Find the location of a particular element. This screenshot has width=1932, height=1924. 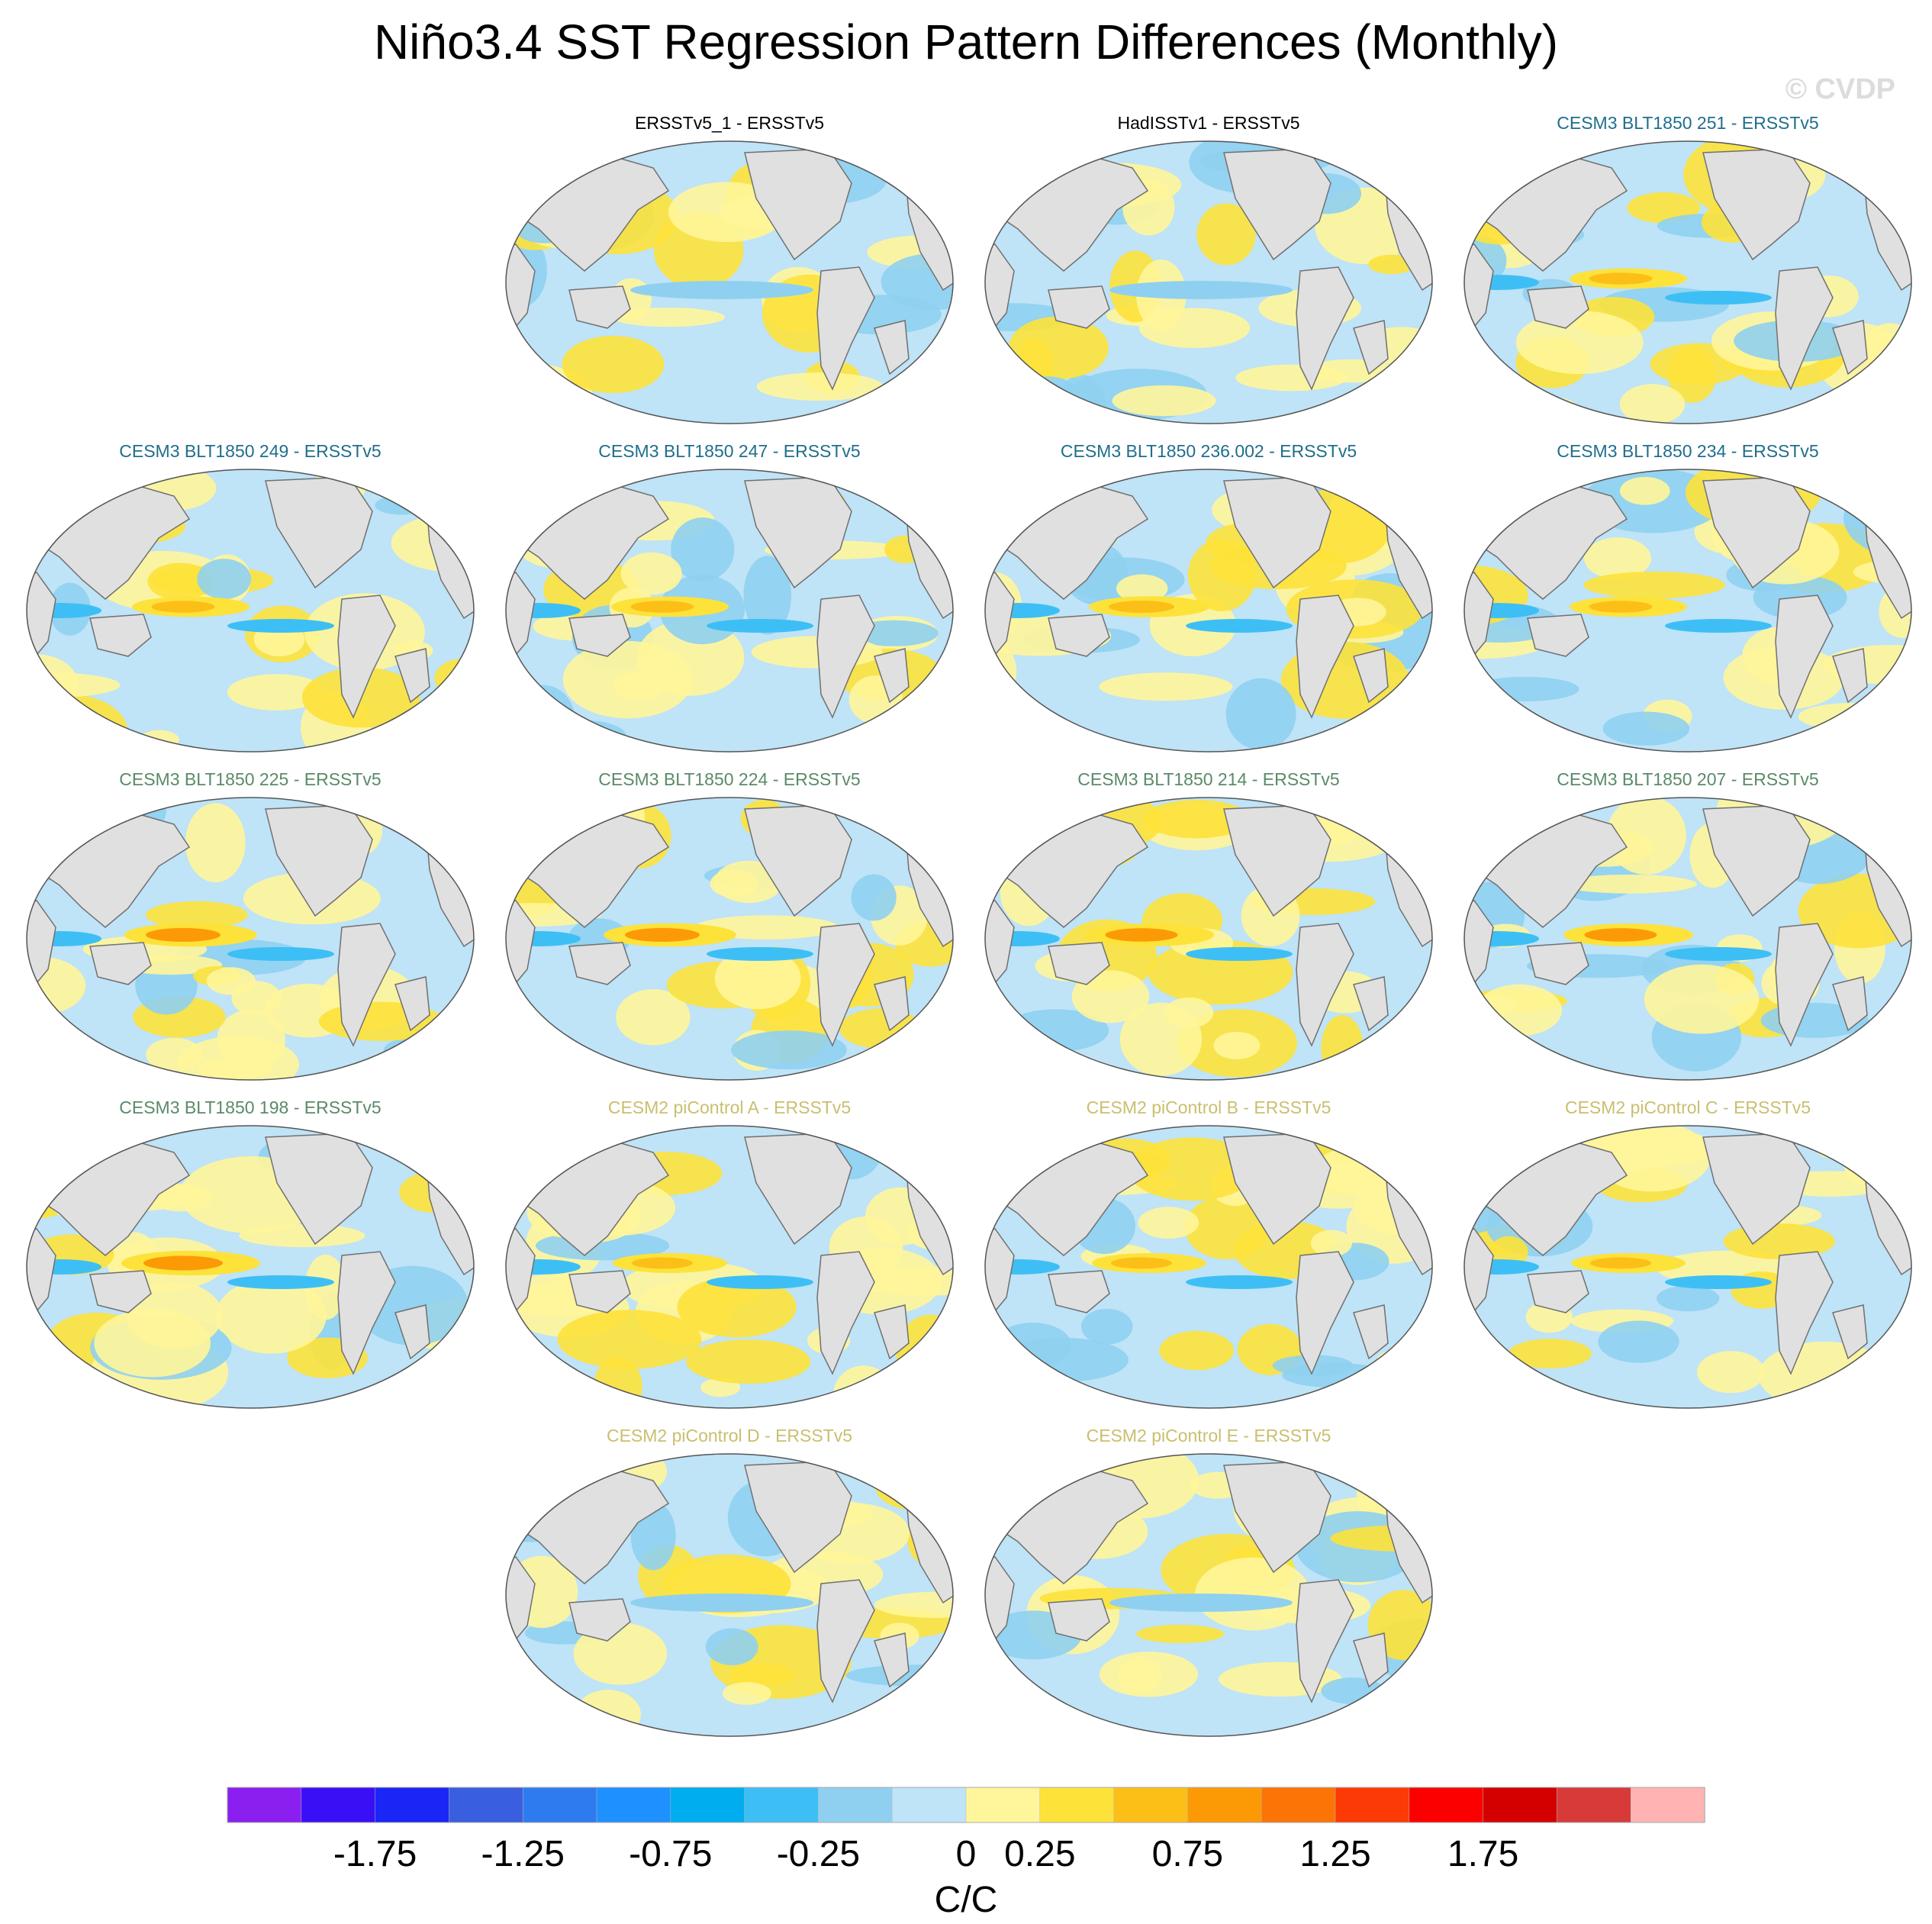

map-panel: ERSSTv5_1 - ERSSTv5 is located at coordinates (729, 273).